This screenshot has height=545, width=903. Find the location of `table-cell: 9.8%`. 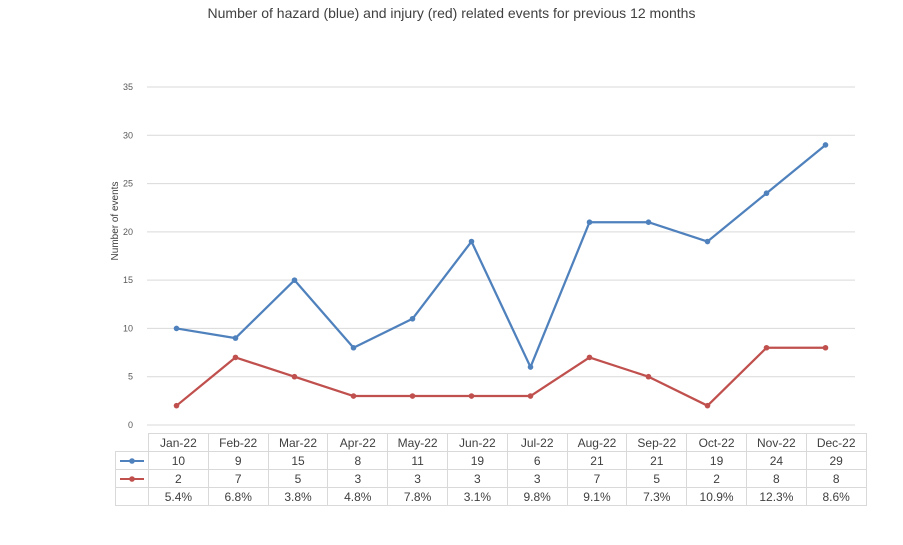

table-cell: 9.8% is located at coordinates (537, 496).